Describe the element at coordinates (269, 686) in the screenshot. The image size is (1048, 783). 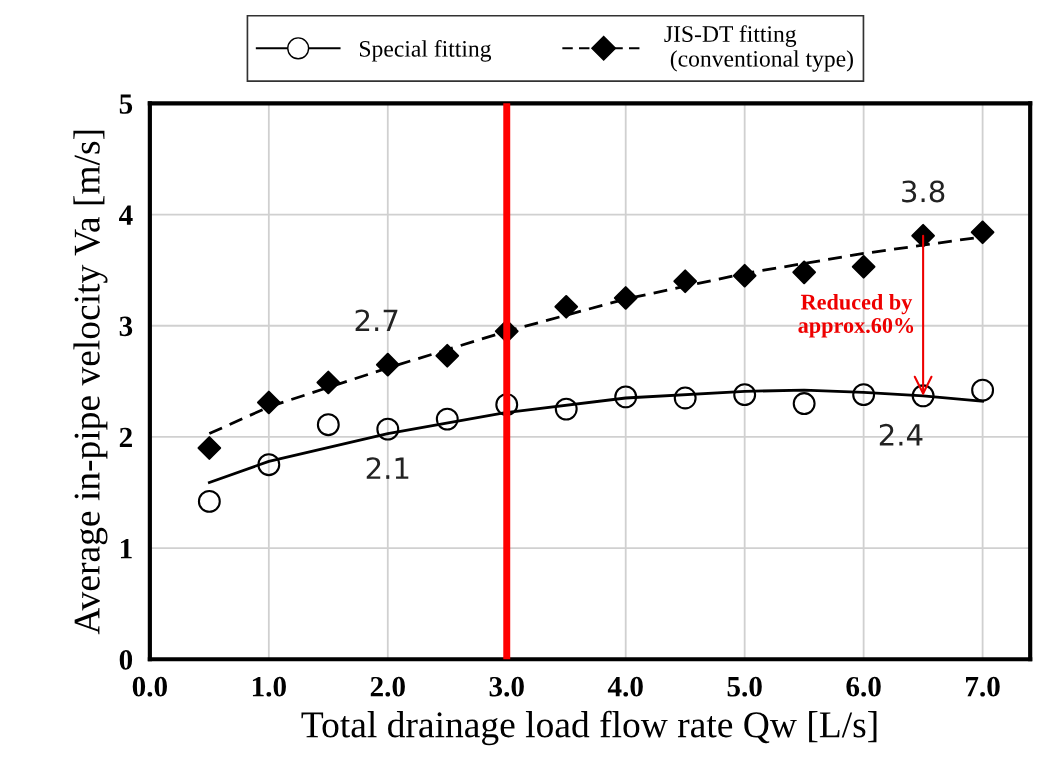
I see `x-tick-label: 1.0` at that location.